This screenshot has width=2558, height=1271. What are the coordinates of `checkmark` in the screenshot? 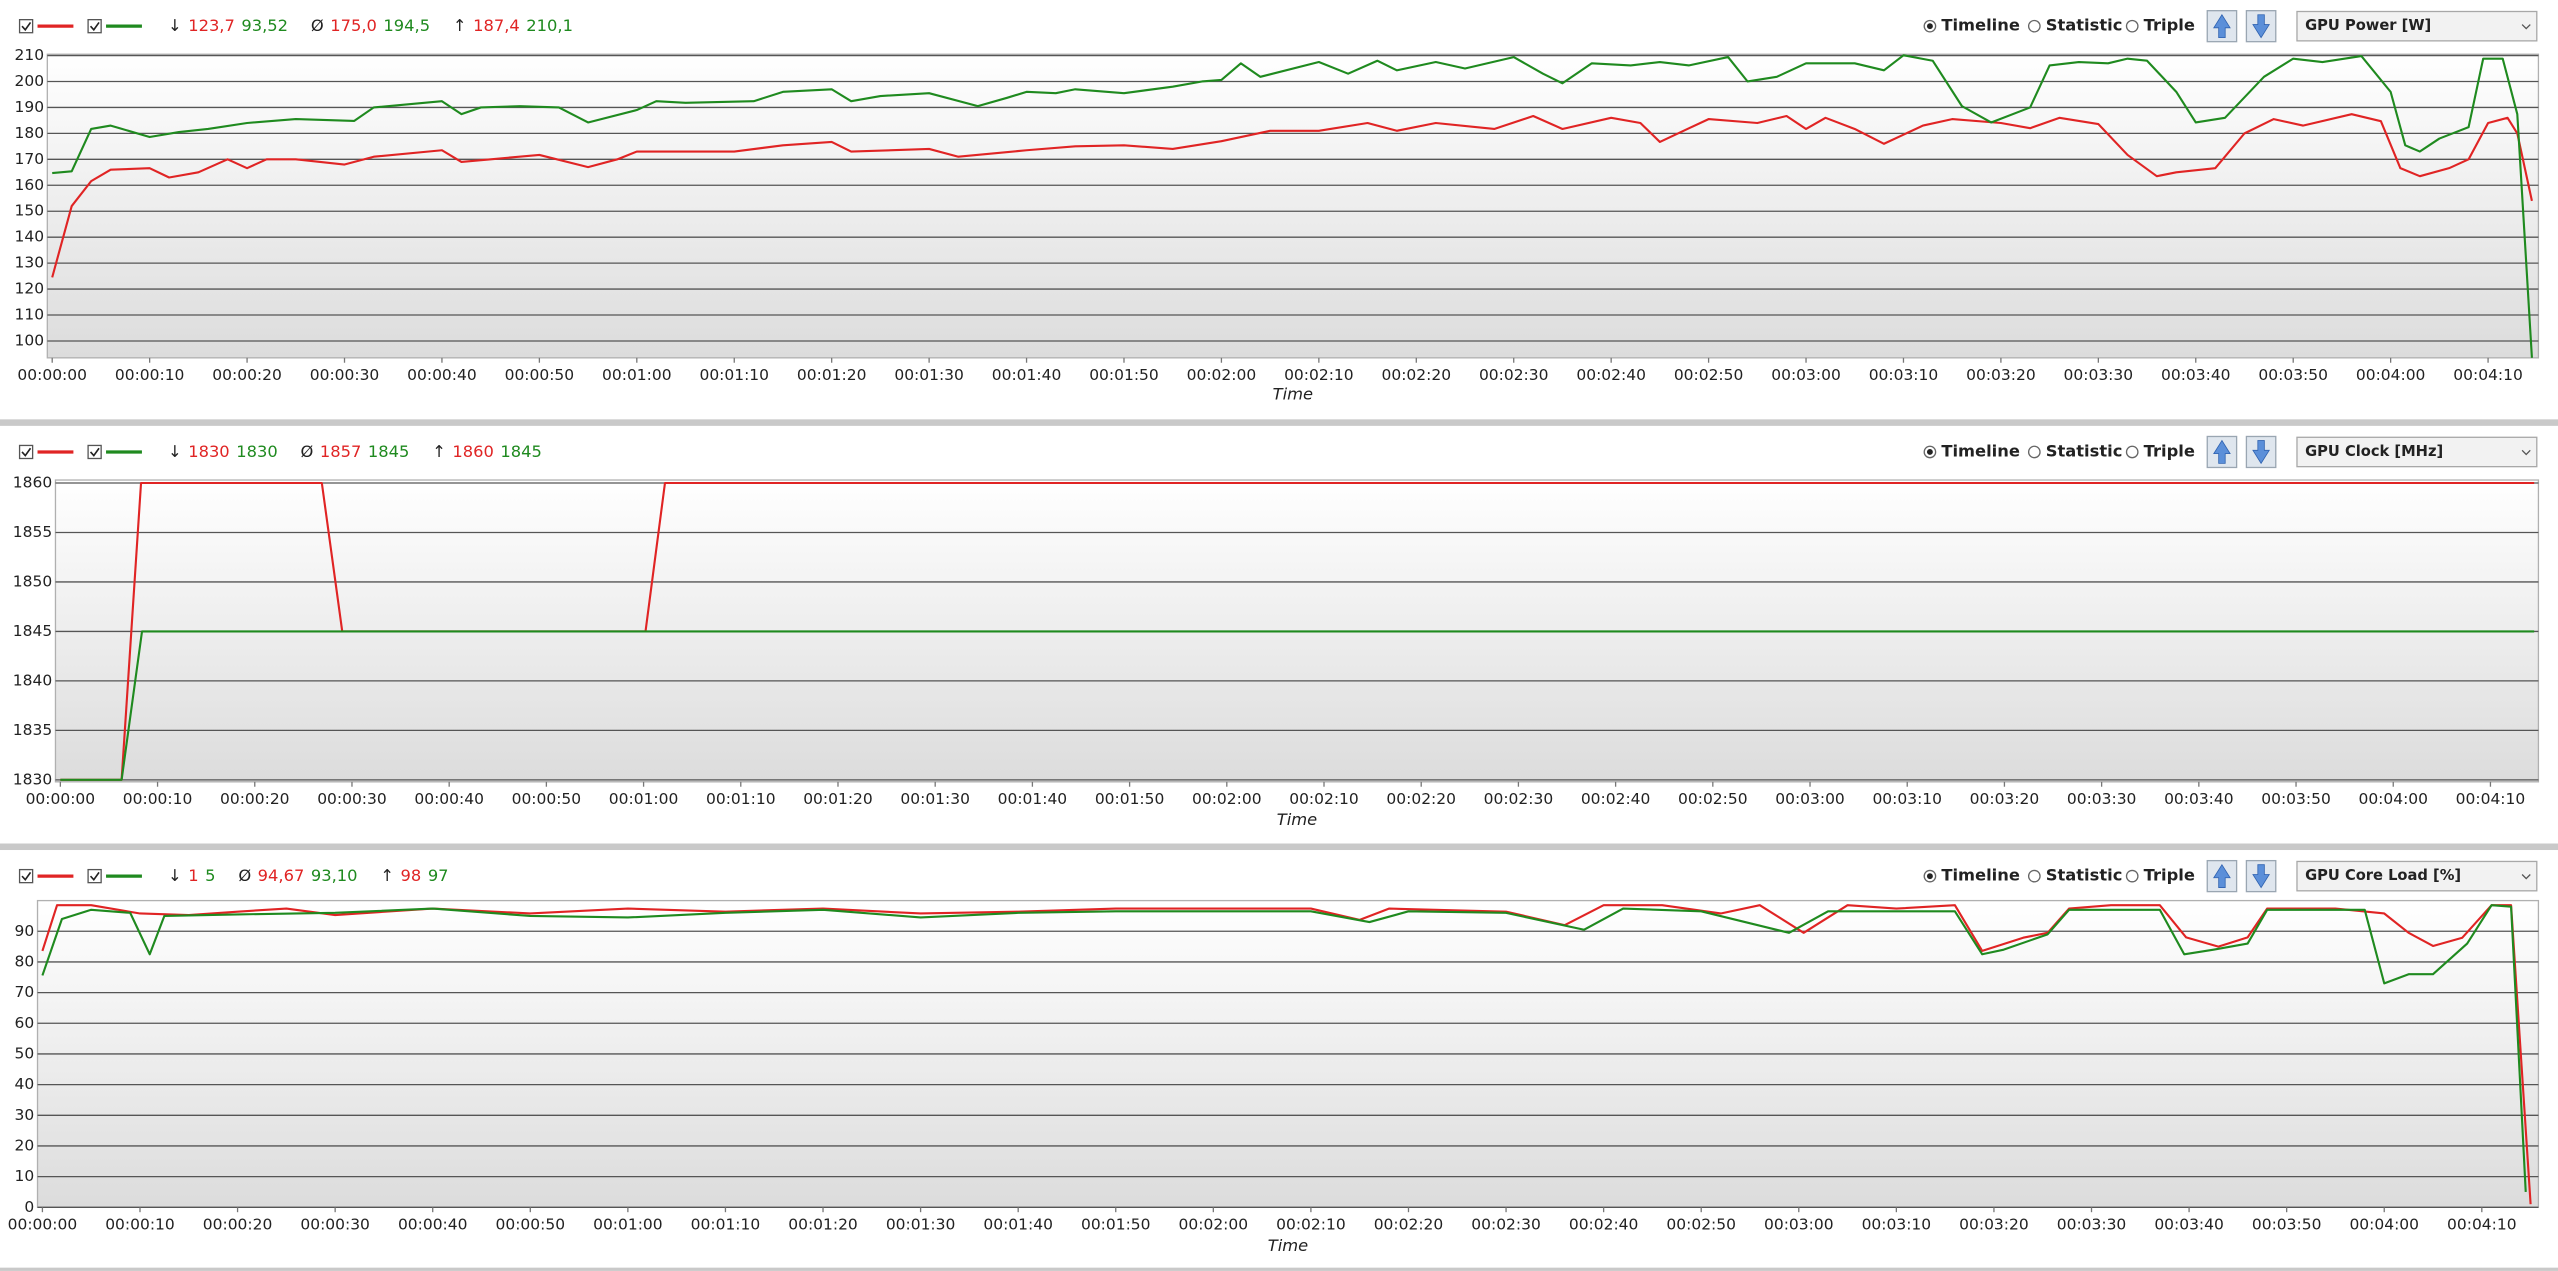 It's located at (94, 452).